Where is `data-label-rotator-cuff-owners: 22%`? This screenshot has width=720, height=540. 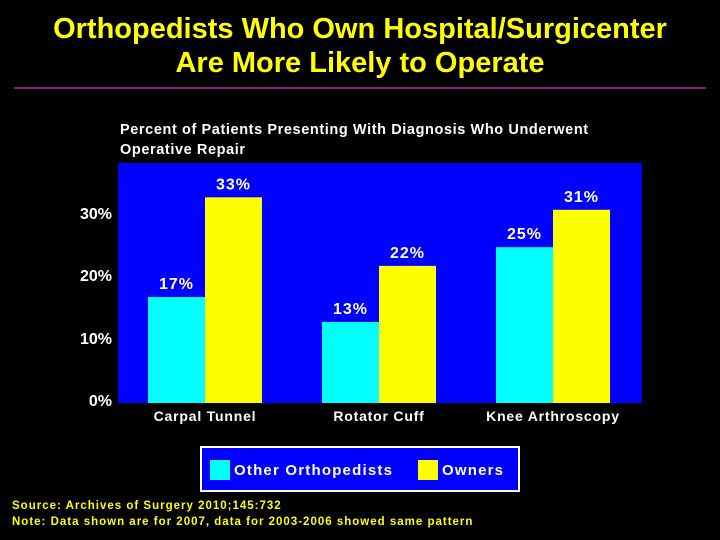
data-label-rotator-cuff-owners: 22% is located at coordinates (407, 253).